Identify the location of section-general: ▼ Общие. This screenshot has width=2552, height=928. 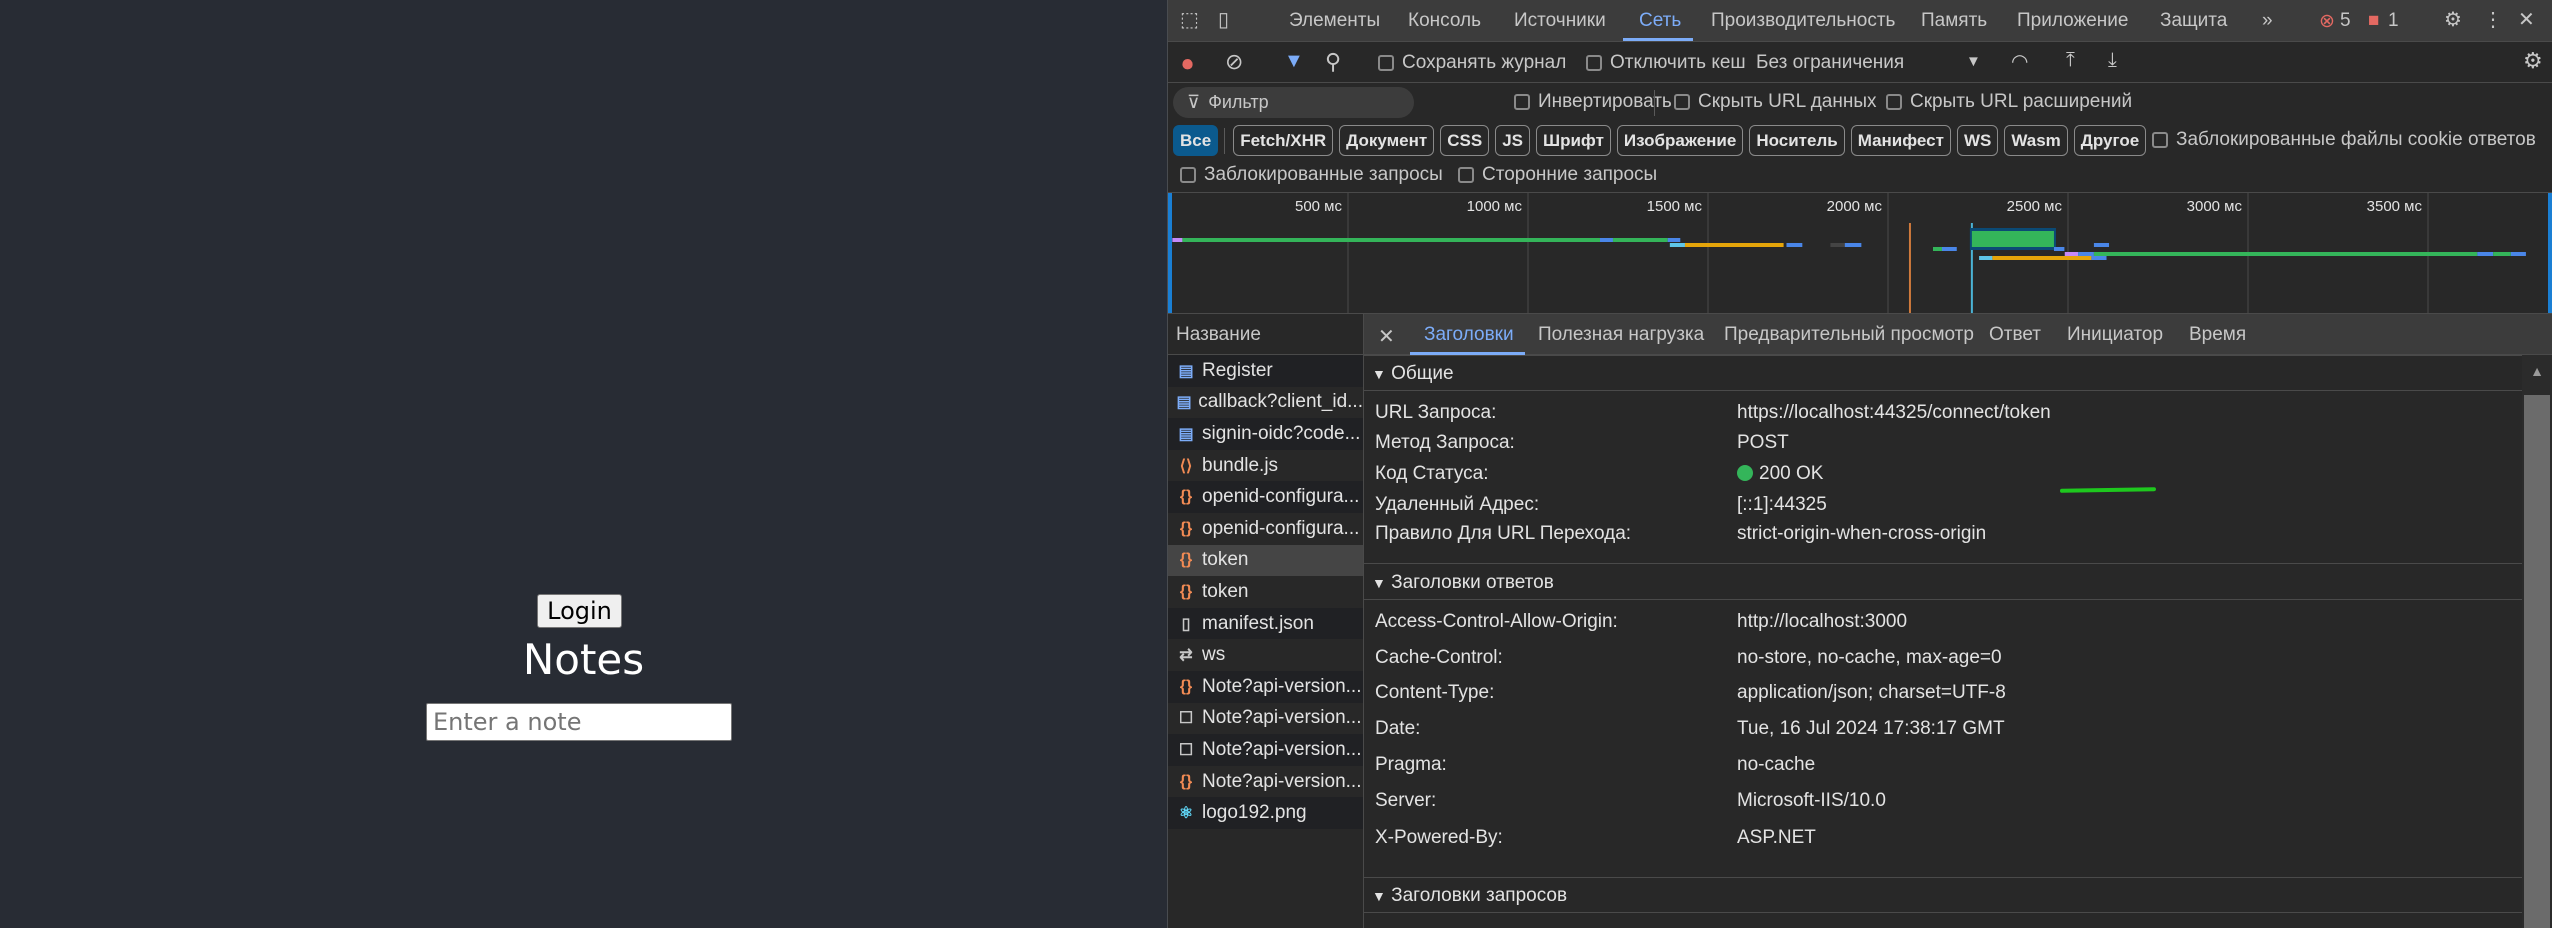
(1943, 373).